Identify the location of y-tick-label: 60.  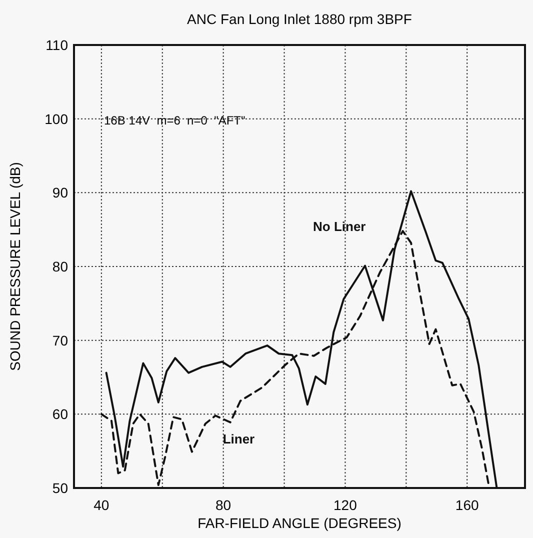
(60, 414).